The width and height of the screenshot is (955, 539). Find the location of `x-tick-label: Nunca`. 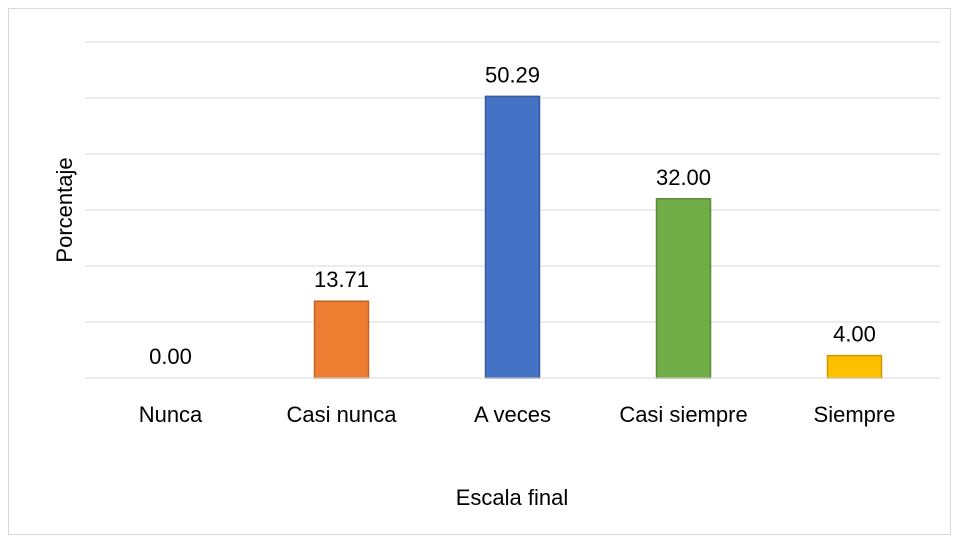

x-tick-label: Nunca is located at coordinates (170, 414).